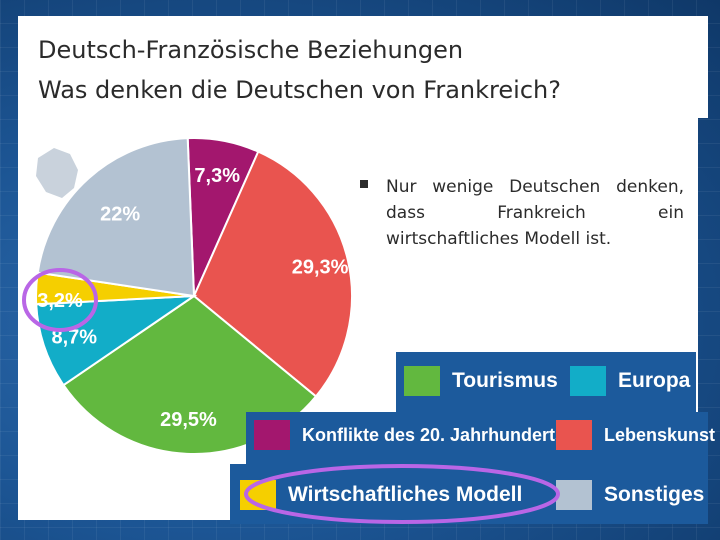 The image size is (720, 540). What do you see at coordinates (505, 380) in the screenshot?
I see `legend-label: Tourismus` at bounding box center [505, 380].